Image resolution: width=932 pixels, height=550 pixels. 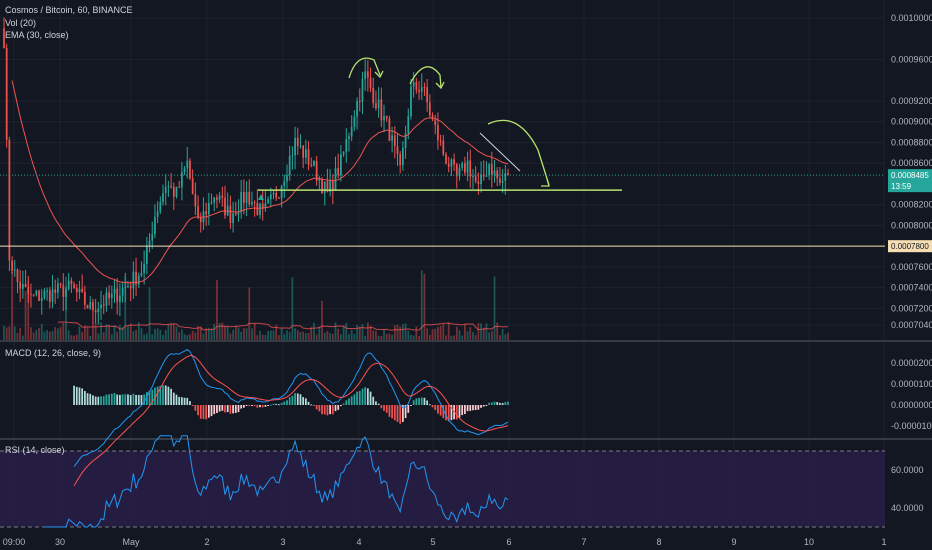 I want to click on volume-legend: Vol (20), so click(x=20, y=23).